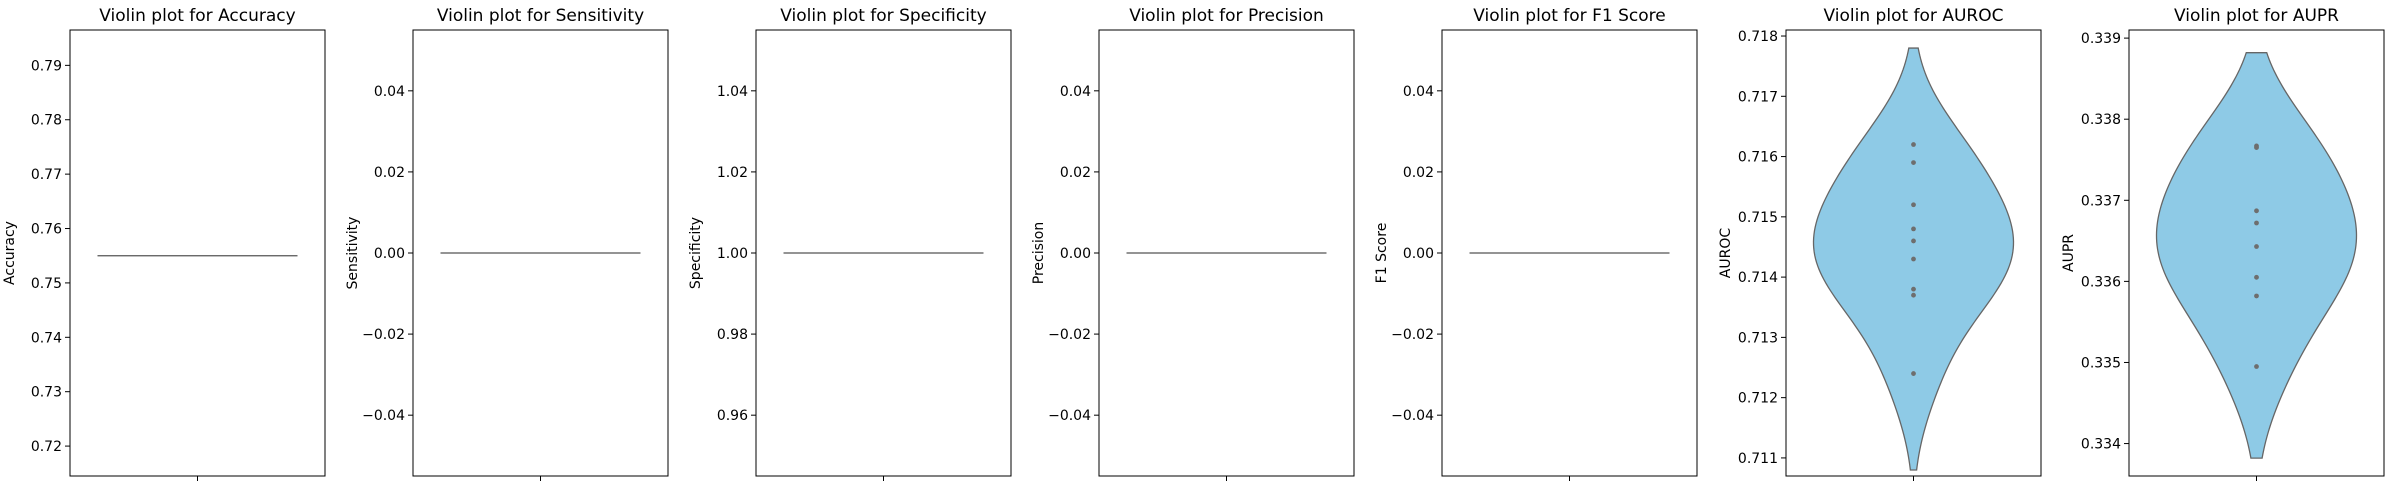 The height and width of the screenshot is (490, 2389). I want to click on y-axis-label: Precision, so click(1039, 253).